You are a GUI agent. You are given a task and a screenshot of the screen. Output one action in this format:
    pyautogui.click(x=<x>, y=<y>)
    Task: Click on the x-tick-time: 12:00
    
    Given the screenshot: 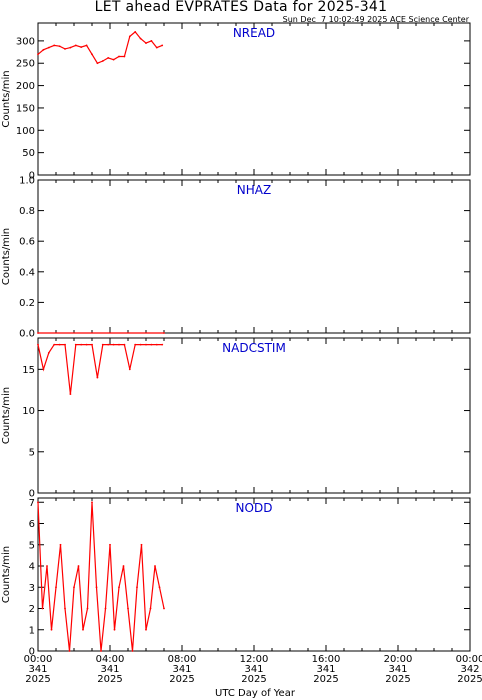 What is the action you would take?
    pyautogui.click(x=254, y=659)
    